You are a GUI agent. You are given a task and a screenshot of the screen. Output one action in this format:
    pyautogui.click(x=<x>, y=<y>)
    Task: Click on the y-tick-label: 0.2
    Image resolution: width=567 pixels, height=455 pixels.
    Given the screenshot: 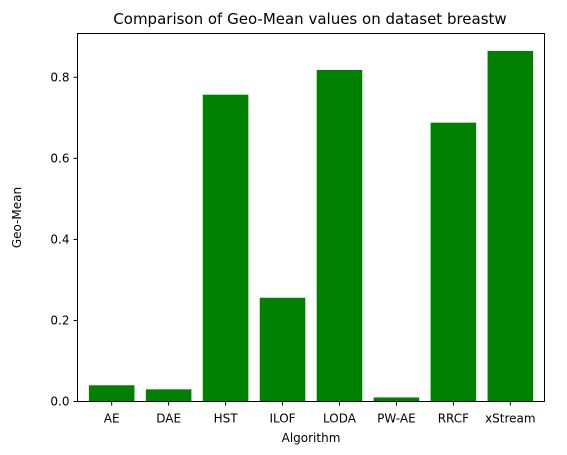 What is the action you would take?
    pyautogui.click(x=59, y=320)
    